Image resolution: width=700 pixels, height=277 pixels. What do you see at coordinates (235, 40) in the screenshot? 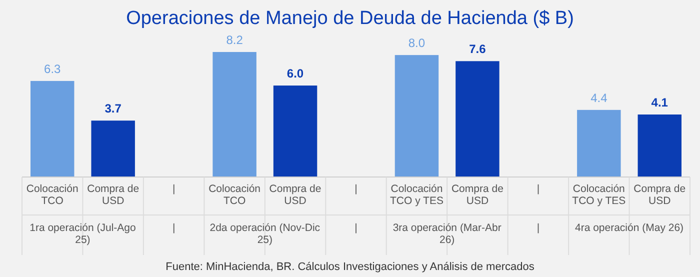
I see `data-label: 8.2` at bounding box center [235, 40].